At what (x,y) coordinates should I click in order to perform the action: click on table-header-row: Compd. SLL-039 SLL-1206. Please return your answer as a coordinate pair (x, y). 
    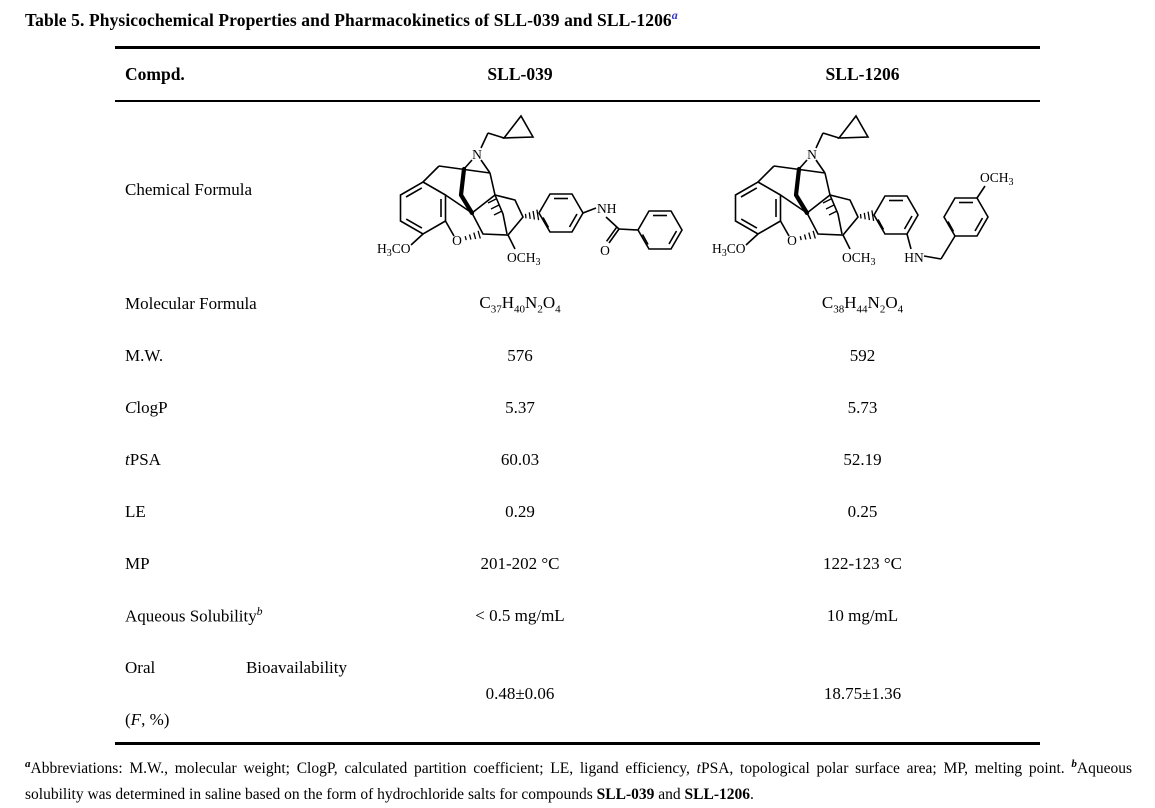
    Looking at the image, I should click on (577, 75).